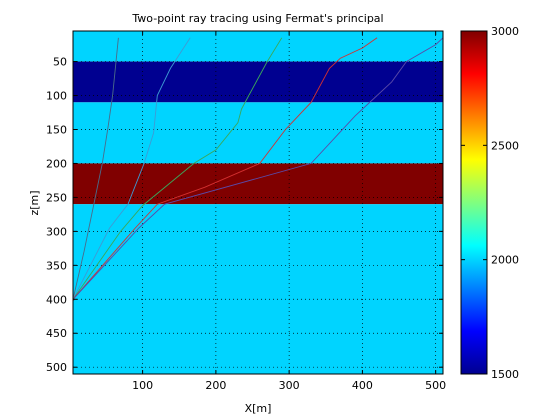 The image size is (560, 420). What do you see at coordinates (505, 374) in the screenshot?
I see `colorbar-tick-label: 1500` at bounding box center [505, 374].